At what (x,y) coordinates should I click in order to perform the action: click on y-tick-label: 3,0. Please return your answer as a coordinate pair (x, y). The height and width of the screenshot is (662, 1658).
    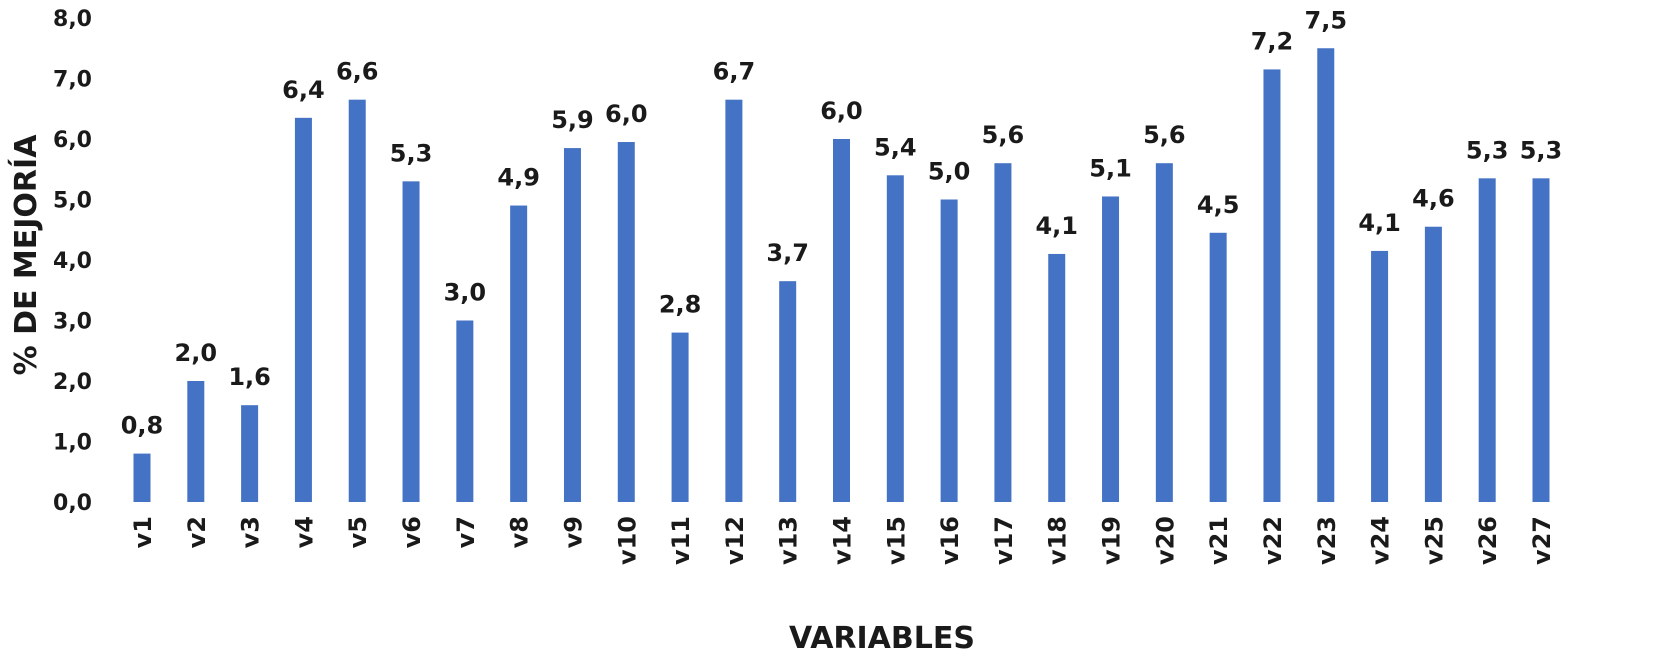
    Looking at the image, I should click on (72, 322).